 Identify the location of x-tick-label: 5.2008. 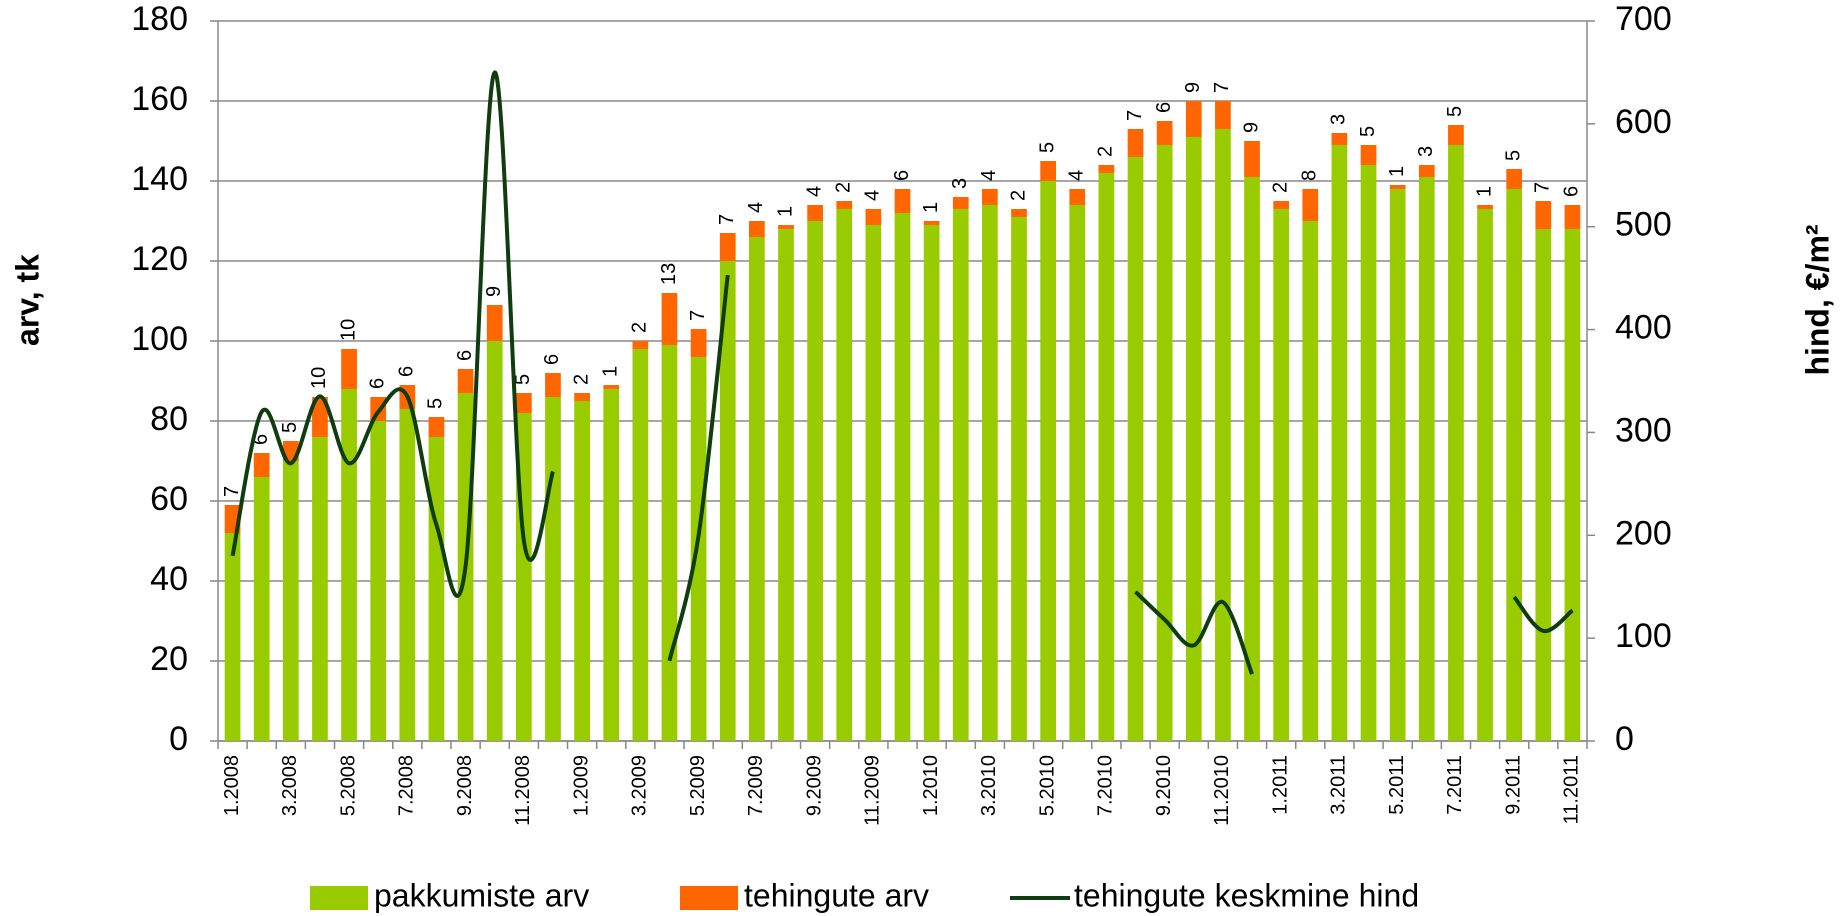
(348, 785).